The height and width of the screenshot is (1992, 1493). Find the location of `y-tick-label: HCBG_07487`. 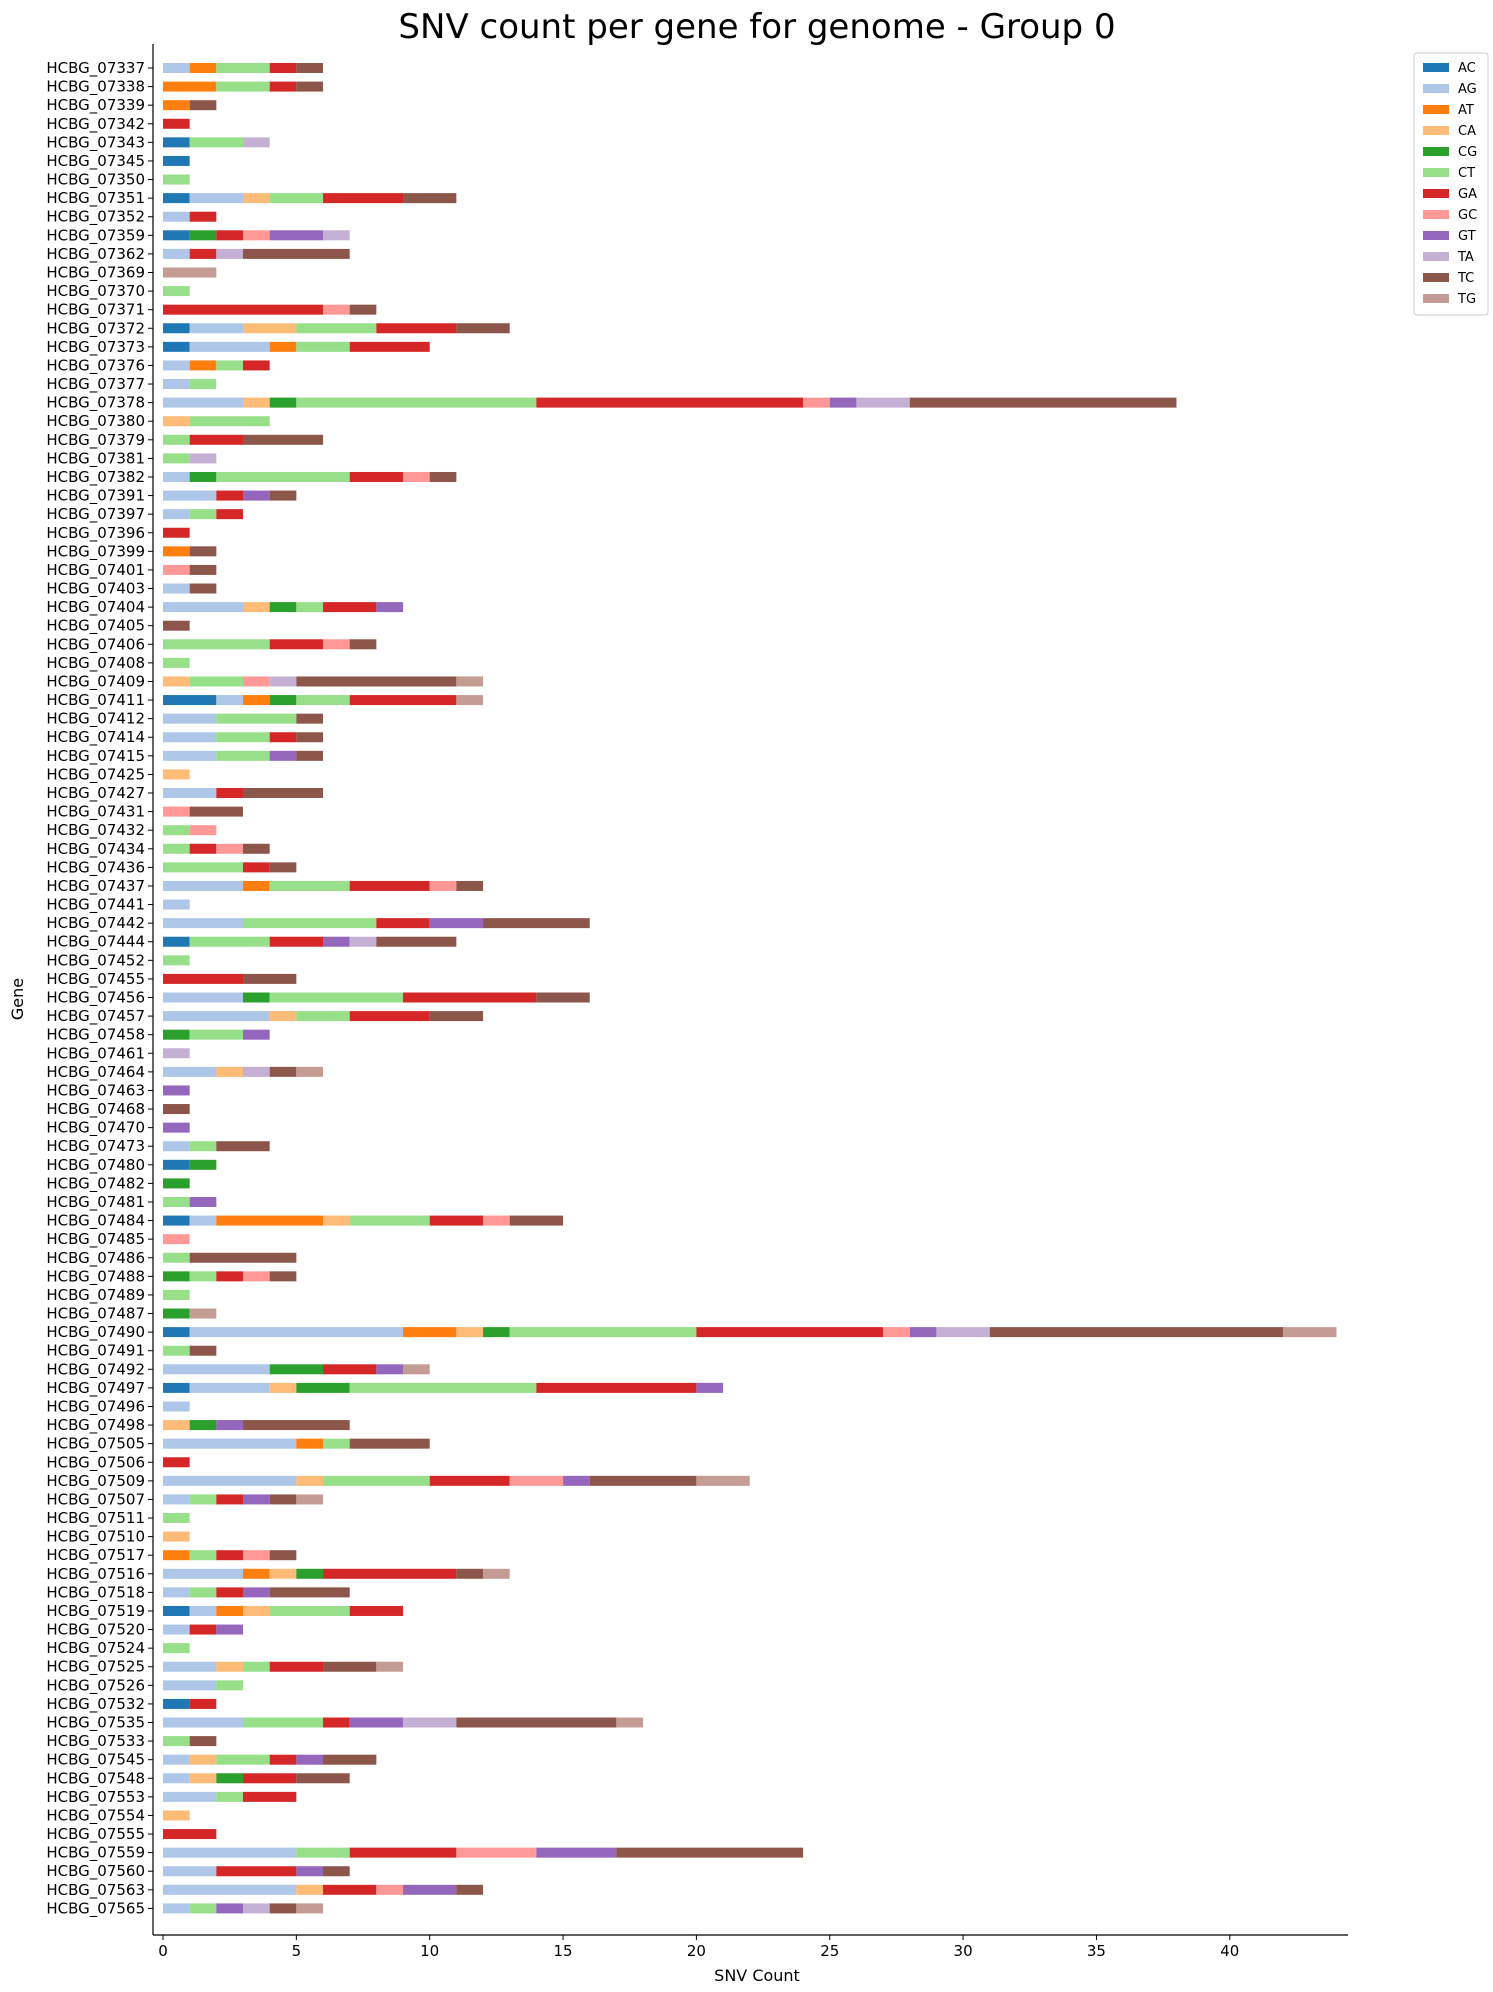

y-tick-label: HCBG_07487 is located at coordinates (95, 1314).